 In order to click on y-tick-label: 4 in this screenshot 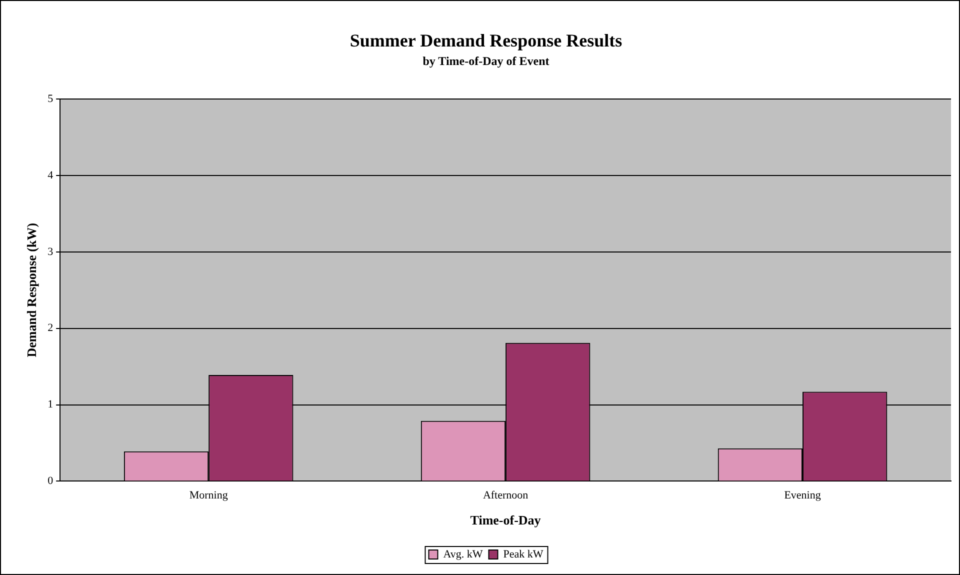, I will do `click(51, 175)`.